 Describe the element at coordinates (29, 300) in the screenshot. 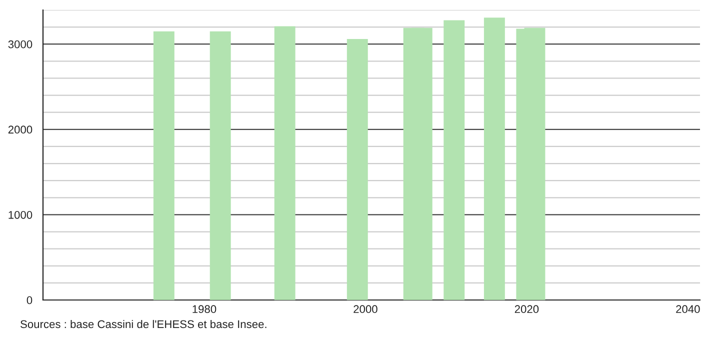

I see `y-tick-label: 0` at that location.